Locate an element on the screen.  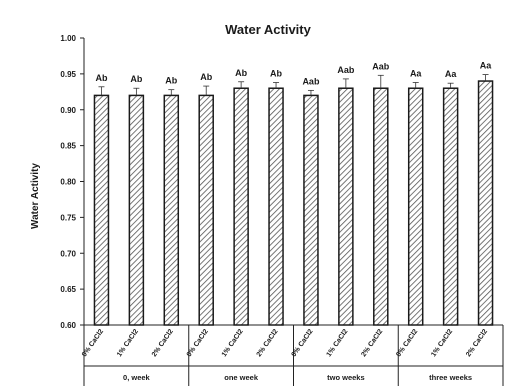
group-label: 0, week is located at coordinates (137, 377).